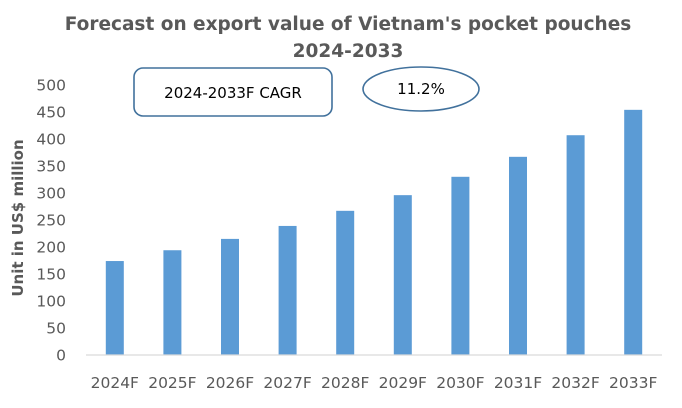 This screenshot has width=682, height=408. What do you see at coordinates (51, 248) in the screenshot?
I see `y-tick-label: 200` at bounding box center [51, 248].